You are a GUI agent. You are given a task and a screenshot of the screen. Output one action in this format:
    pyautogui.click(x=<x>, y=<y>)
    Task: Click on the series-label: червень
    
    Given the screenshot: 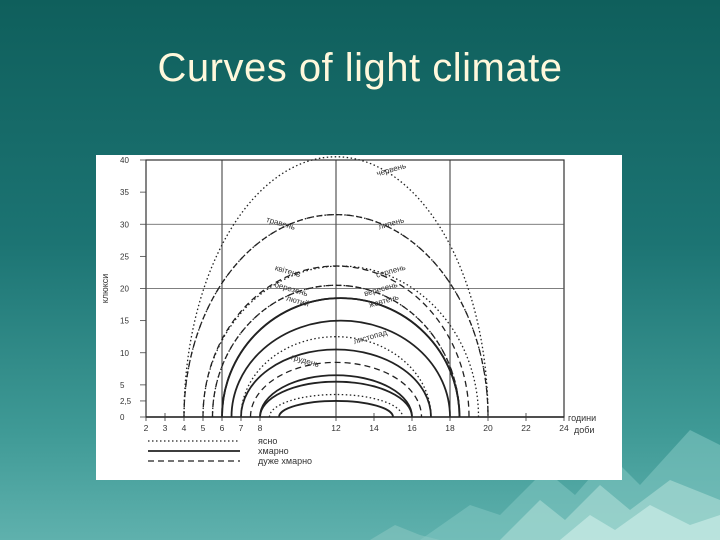 What is the action you would take?
    pyautogui.click(x=391, y=169)
    